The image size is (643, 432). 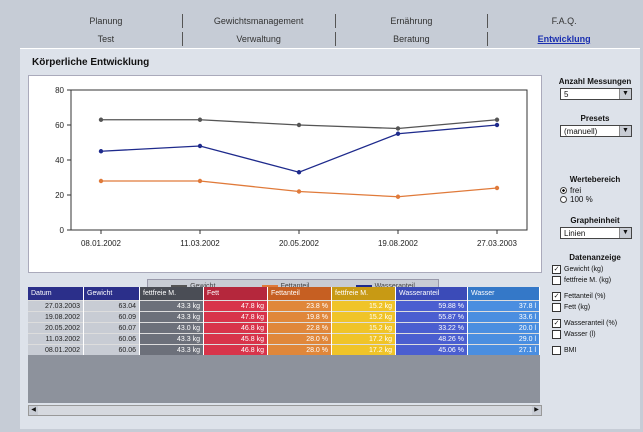 What do you see at coordinates (411, 21) in the screenshot?
I see `tab-ernährung: Ernährung` at bounding box center [411, 21].